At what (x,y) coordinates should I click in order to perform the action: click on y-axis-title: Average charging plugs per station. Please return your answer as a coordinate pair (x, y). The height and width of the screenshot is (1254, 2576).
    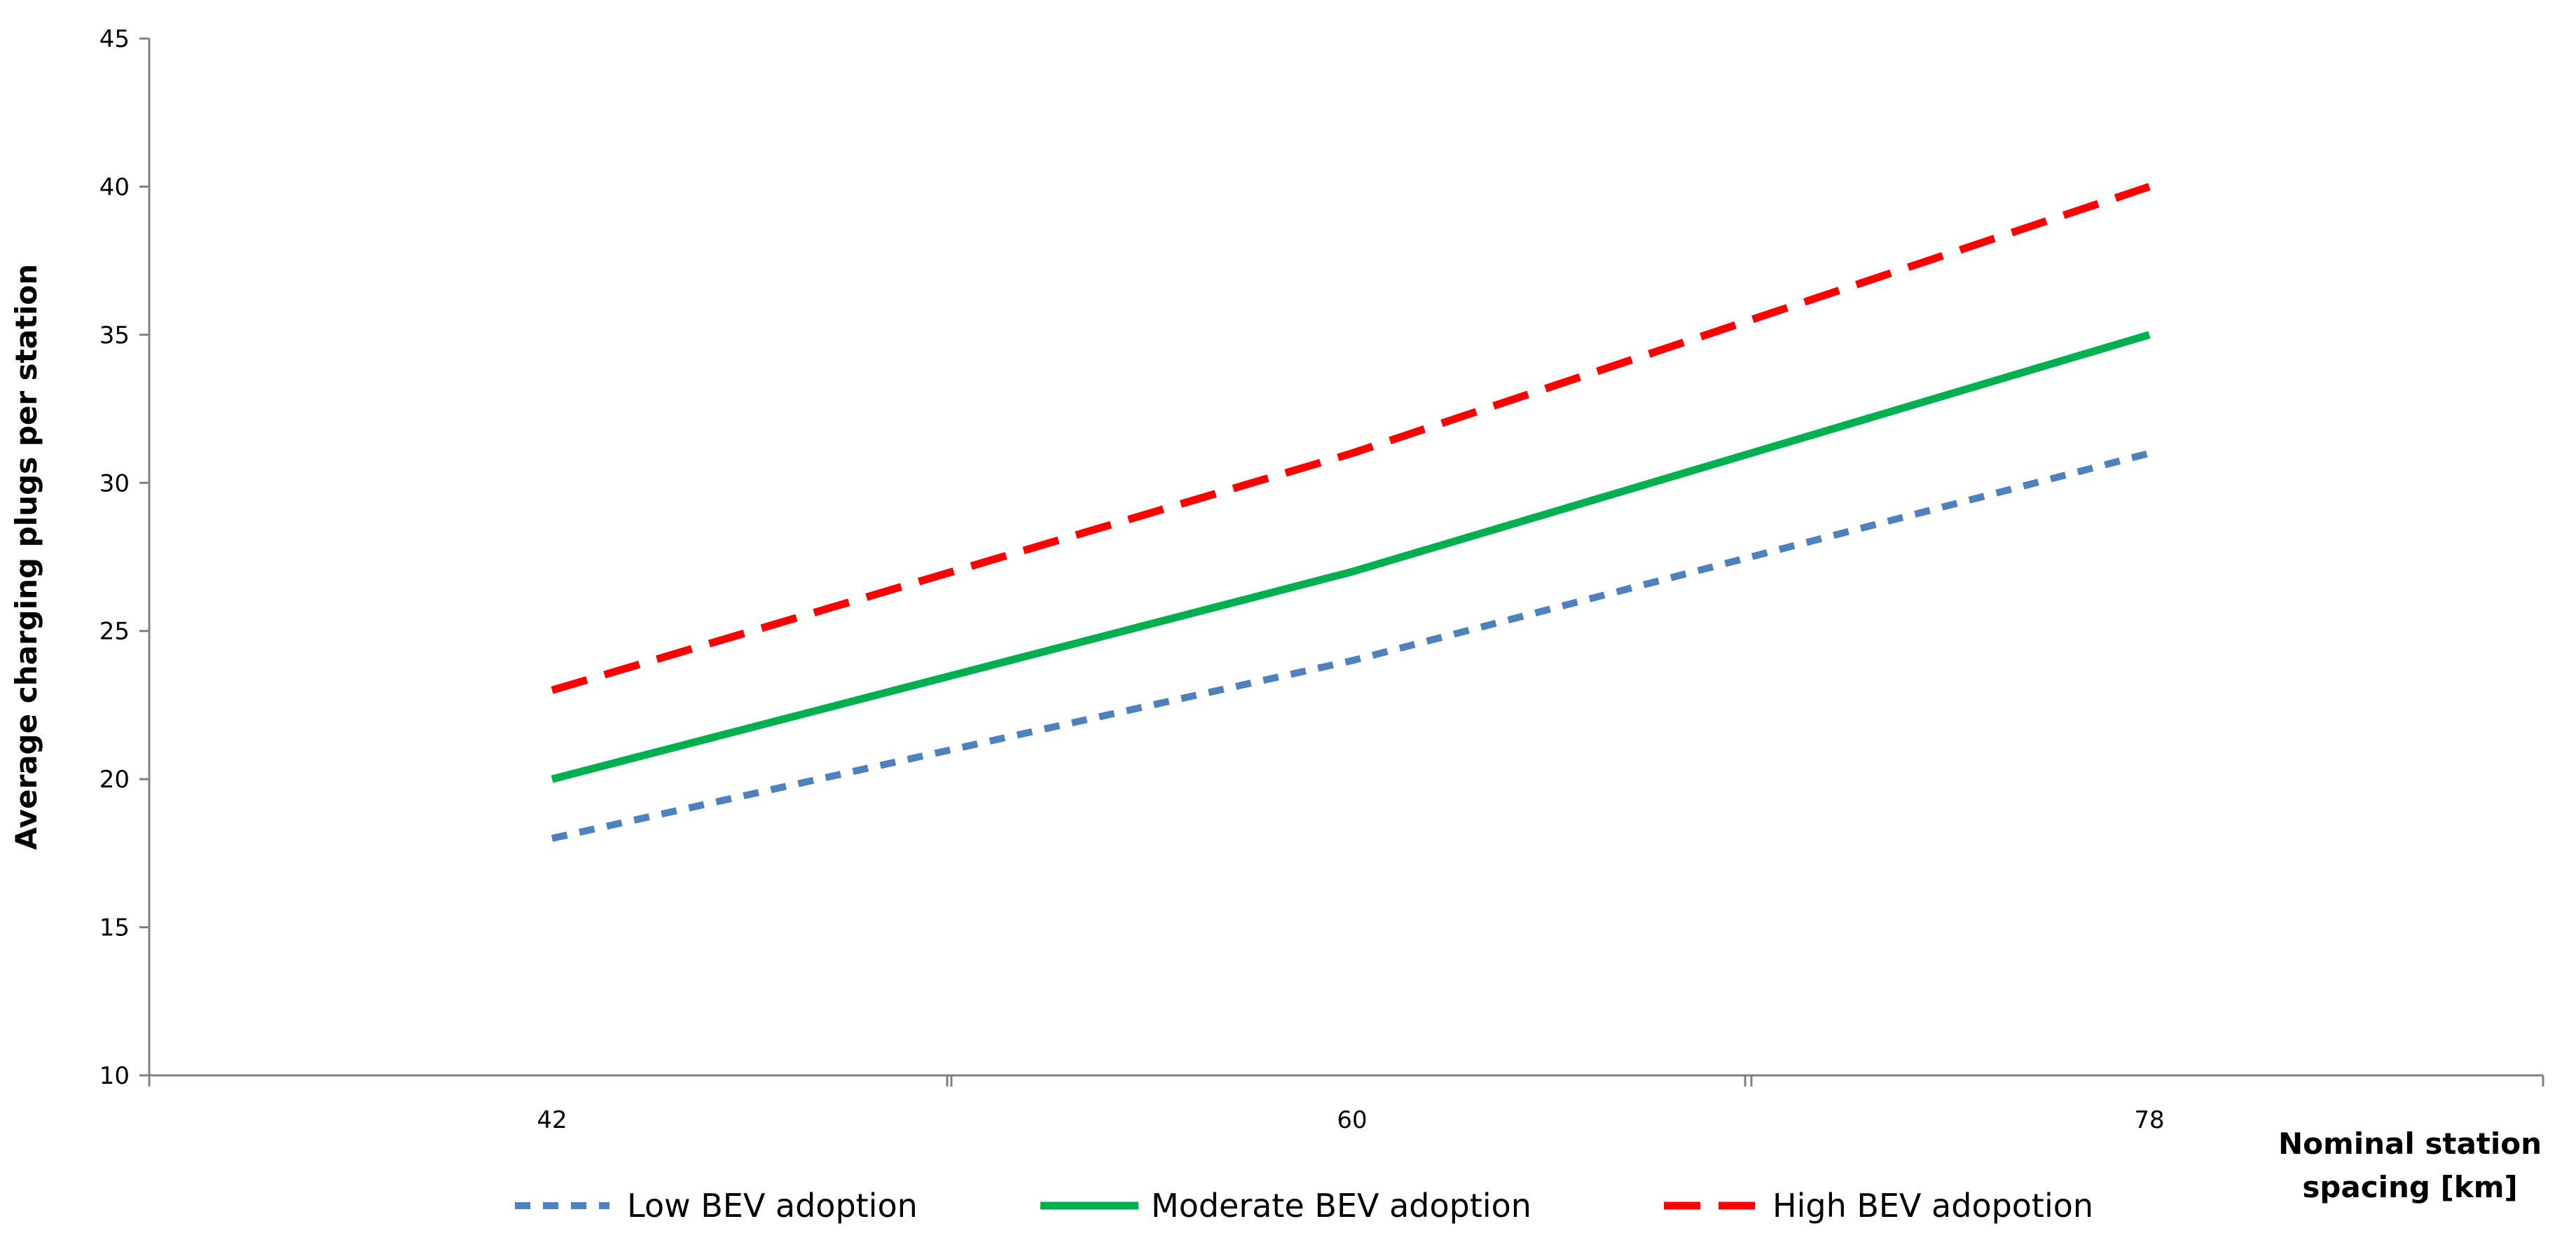
    Looking at the image, I should click on (26, 557).